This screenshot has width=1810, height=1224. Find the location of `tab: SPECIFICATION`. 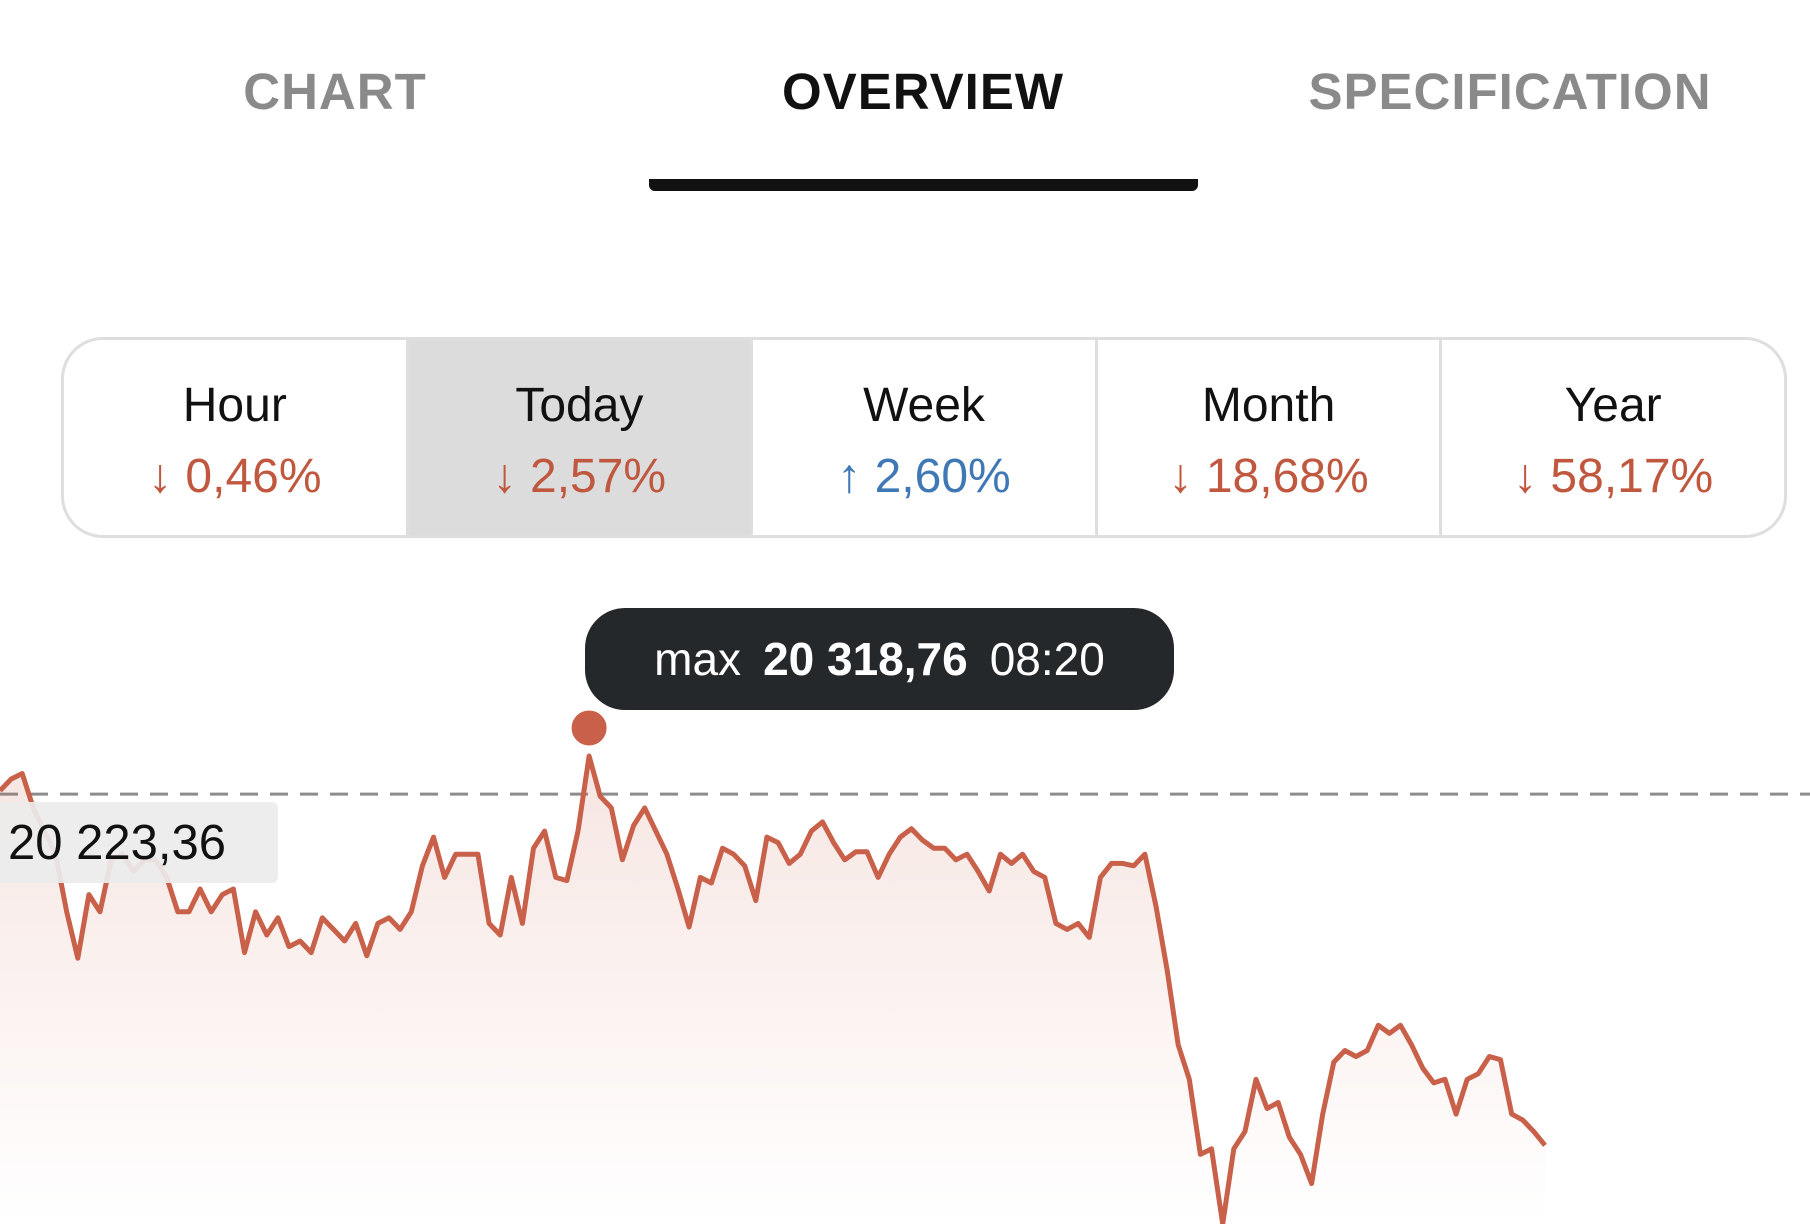

tab: SPECIFICATION is located at coordinates (1510, 91).